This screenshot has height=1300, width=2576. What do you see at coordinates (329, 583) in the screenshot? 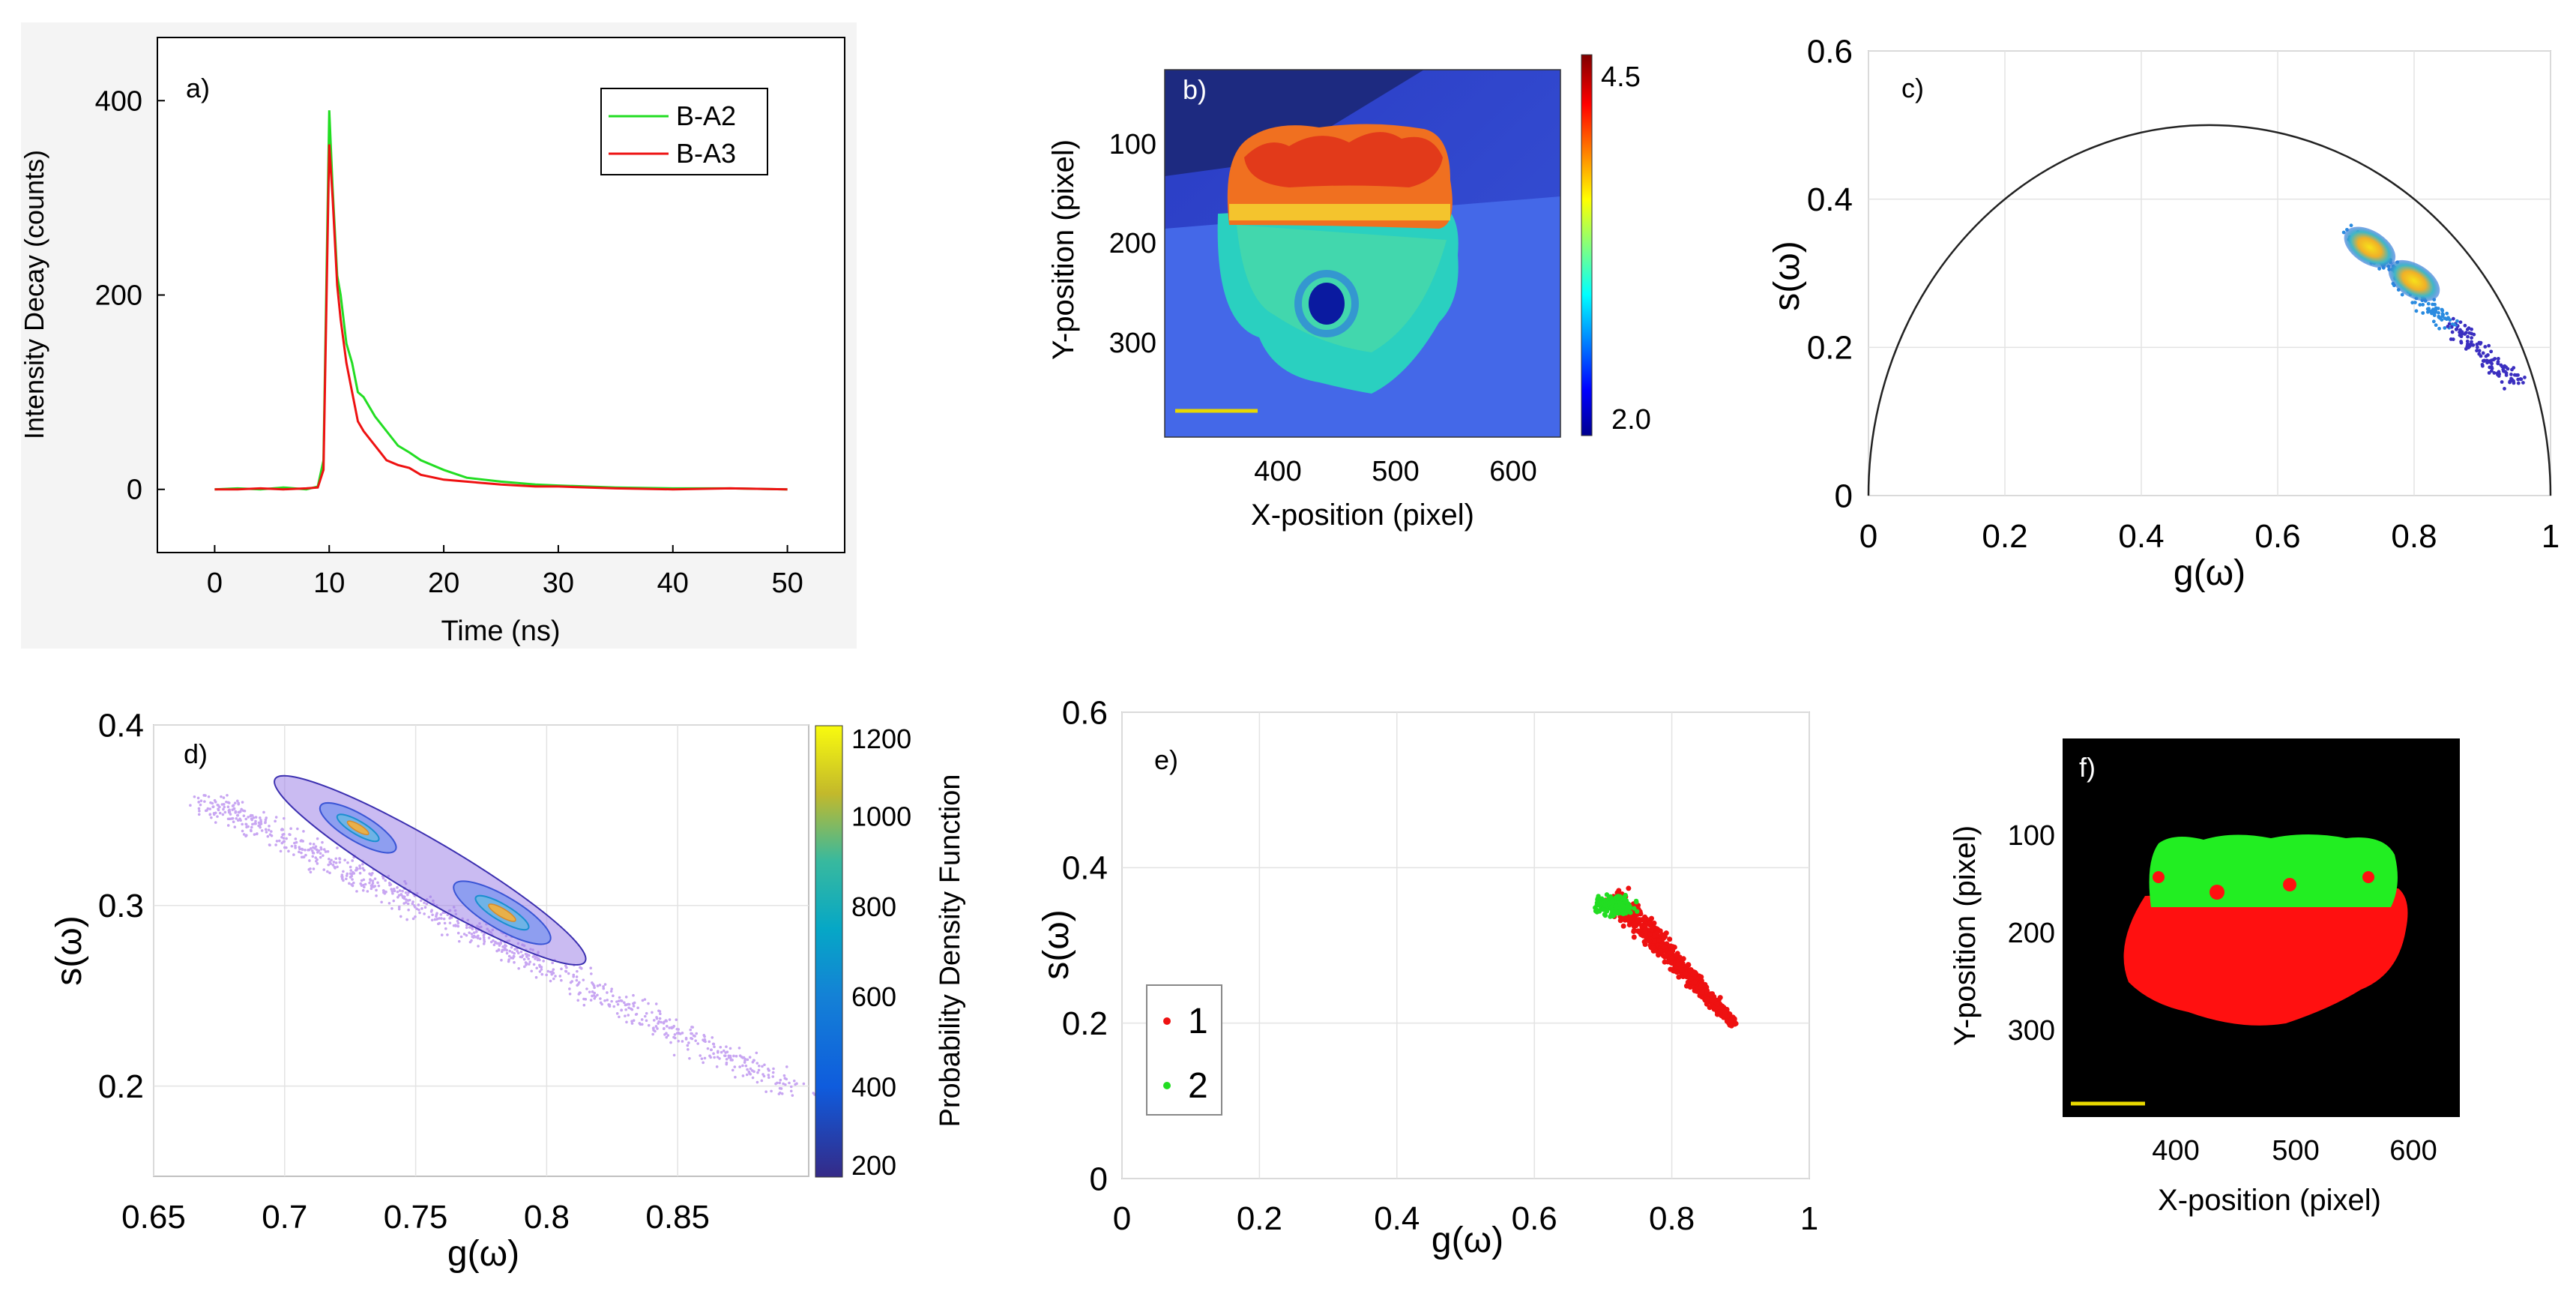
I see `x-tick-label: 10` at bounding box center [329, 583].